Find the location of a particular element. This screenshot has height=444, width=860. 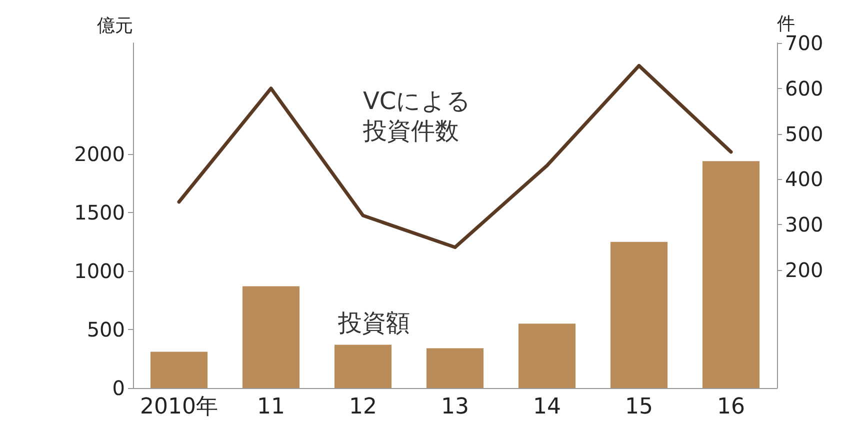

y-tick-label: 500 is located at coordinates (105, 330).